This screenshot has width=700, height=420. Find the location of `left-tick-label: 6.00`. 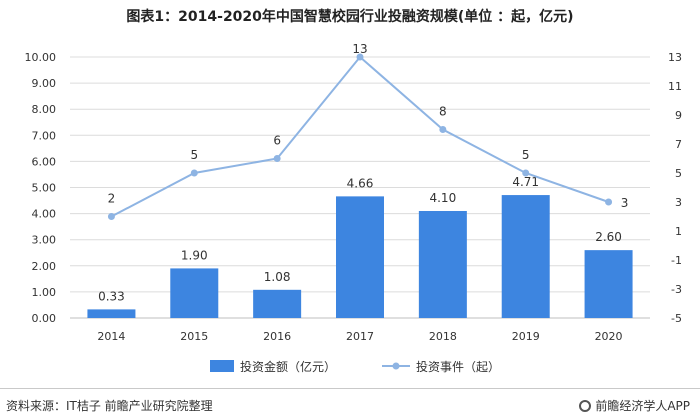

left-tick-label: 6.00 is located at coordinates (44, 161).